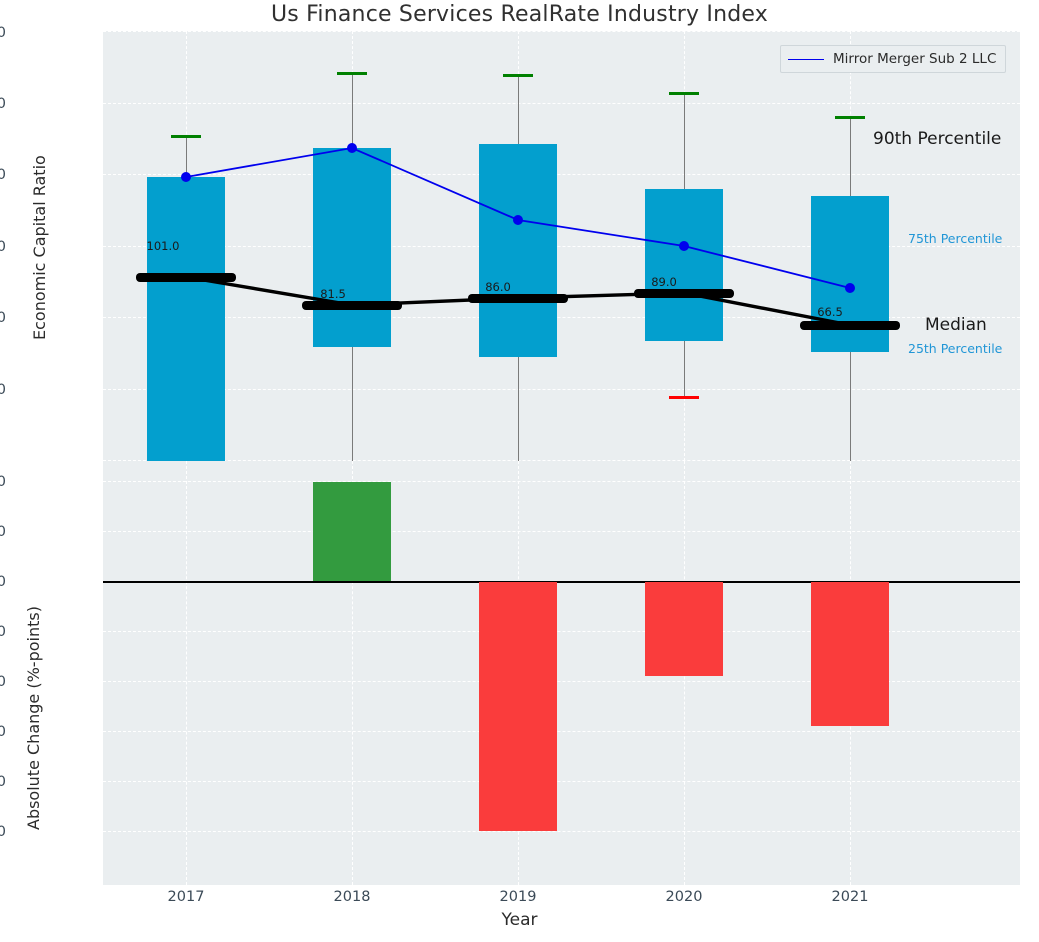  Describe the element at coordinates (850, 325) in the screenshot. I see `median-bar-2021` at that location.